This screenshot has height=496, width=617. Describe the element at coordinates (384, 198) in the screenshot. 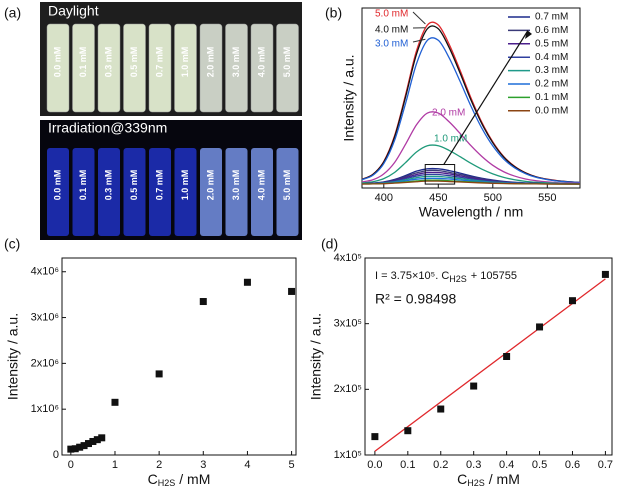

I see `x-tick-label: 400` at that location.